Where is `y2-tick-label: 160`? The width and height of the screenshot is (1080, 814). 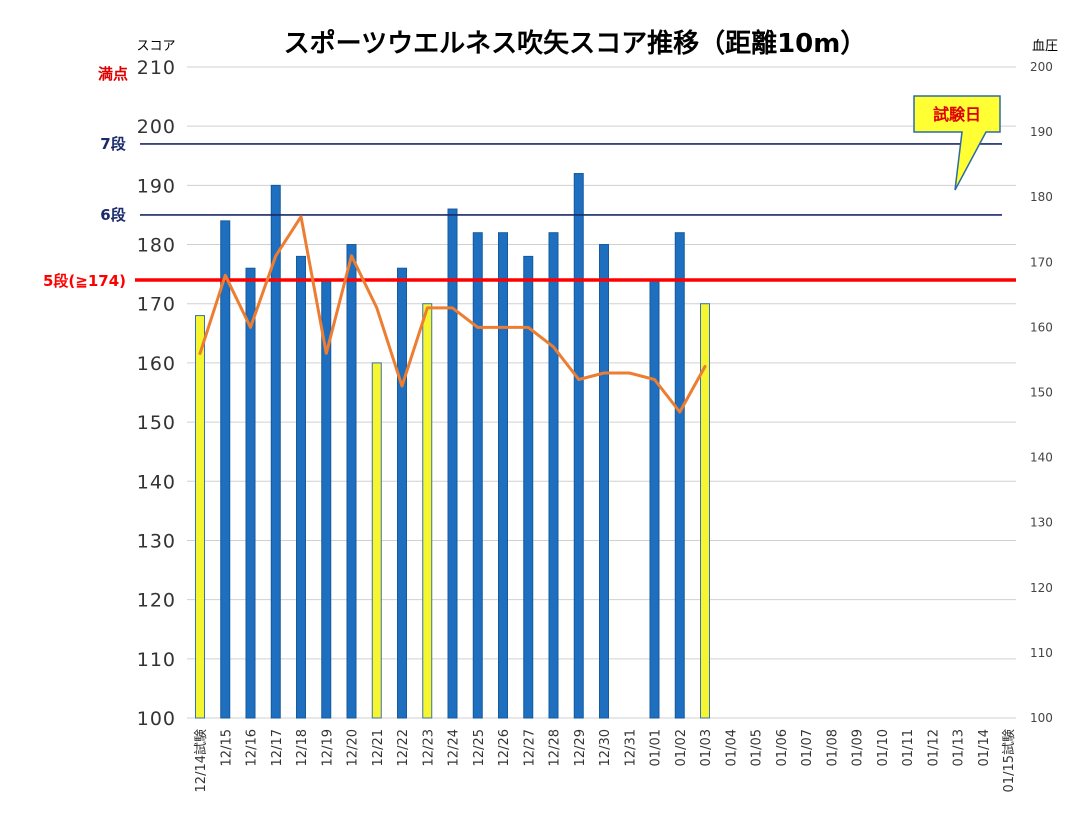
y2-tick-label: 160 is located at coordinates (1041, 327).